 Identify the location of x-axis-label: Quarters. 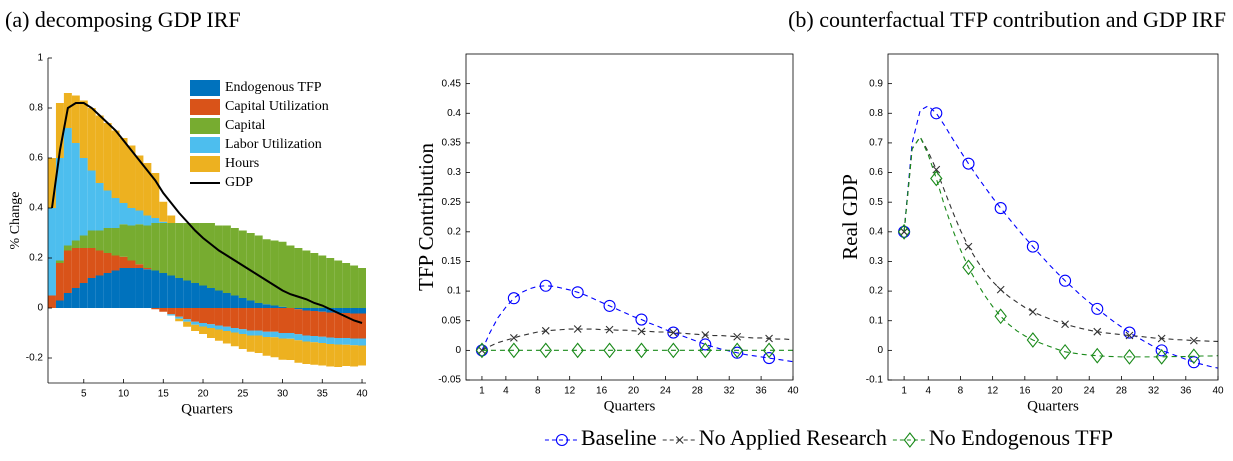
(207, 409).